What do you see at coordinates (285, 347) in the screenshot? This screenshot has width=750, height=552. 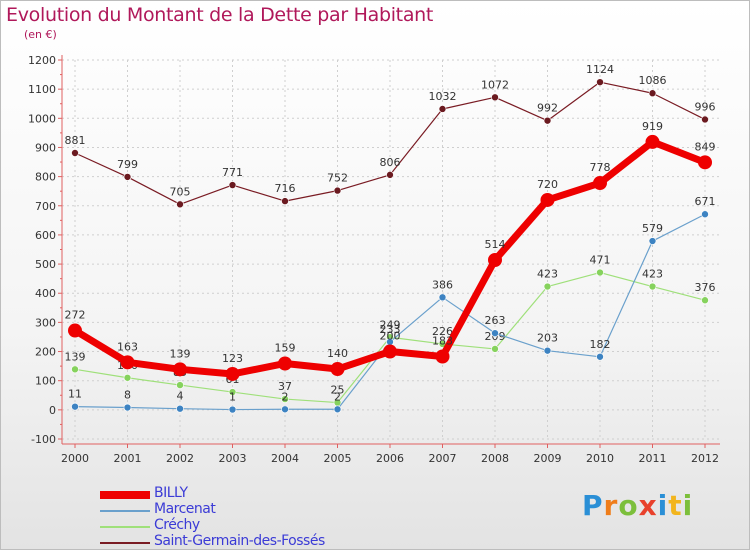 I see `data-label-billy: 159` at bounding box center [285, 347].